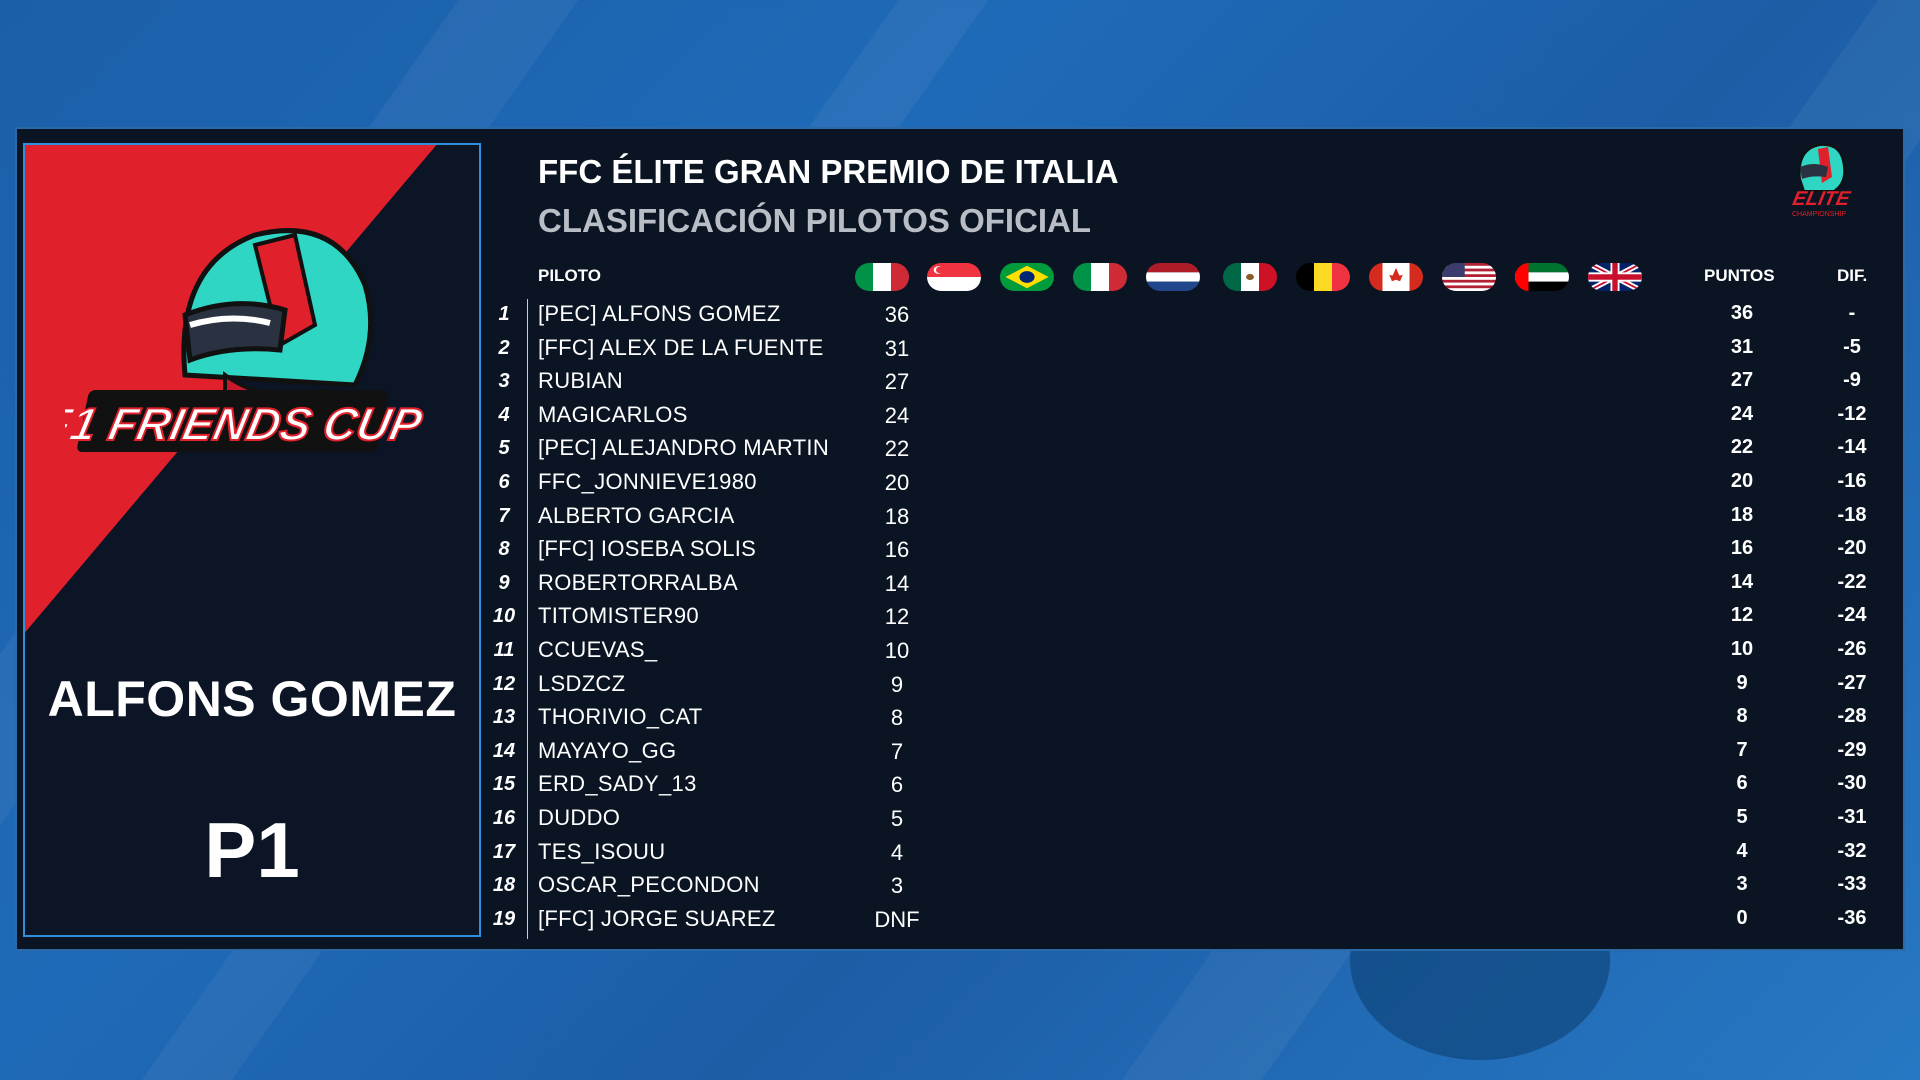 Image resolution: width=1920 pixels, height=1080 pixels. Describe the element at coordinates (1742, 817) in the screenshot. I see `total-points-cell: 5` at that location.